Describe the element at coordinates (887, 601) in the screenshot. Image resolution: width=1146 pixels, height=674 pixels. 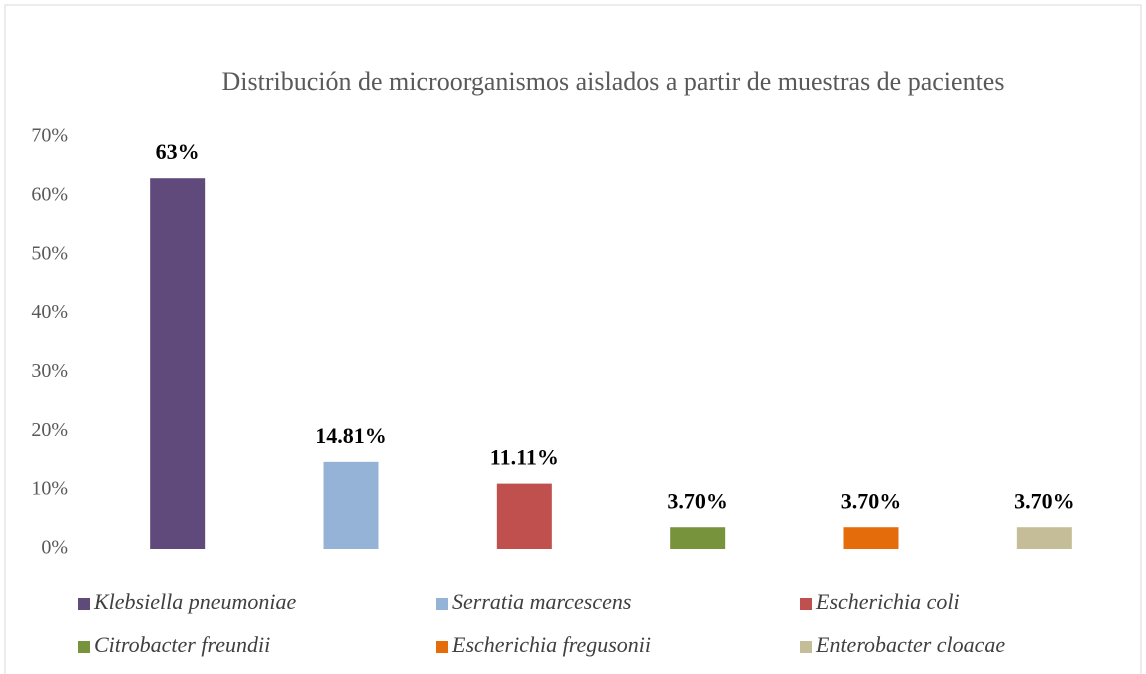
I see `legend-label: Escherichia coli` at that location.